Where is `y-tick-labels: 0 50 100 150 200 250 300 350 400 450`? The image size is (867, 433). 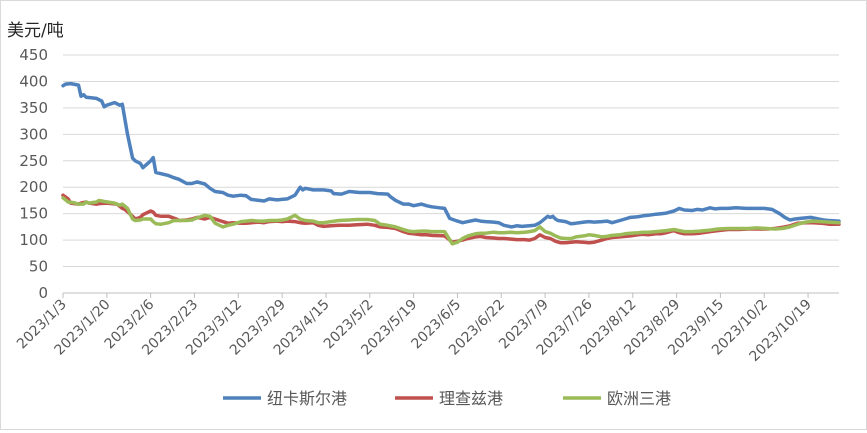
y-tick-labels: 0 50 100 150 200 250 300 350 400 450 is located at coordinates (33, 174).